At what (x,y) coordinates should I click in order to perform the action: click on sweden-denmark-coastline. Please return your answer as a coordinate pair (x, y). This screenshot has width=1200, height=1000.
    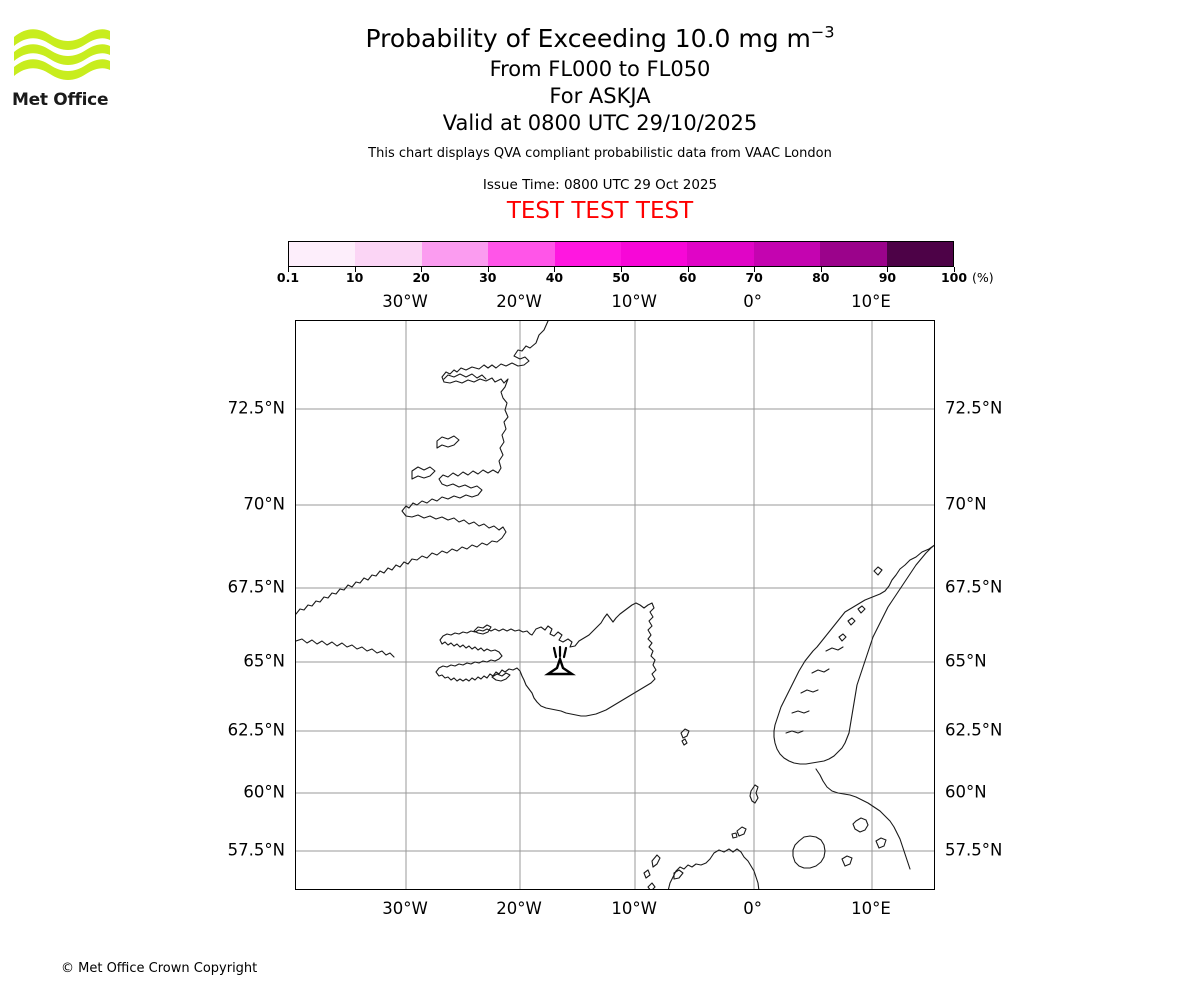
    Looking at the image, I should click on (851, 819).